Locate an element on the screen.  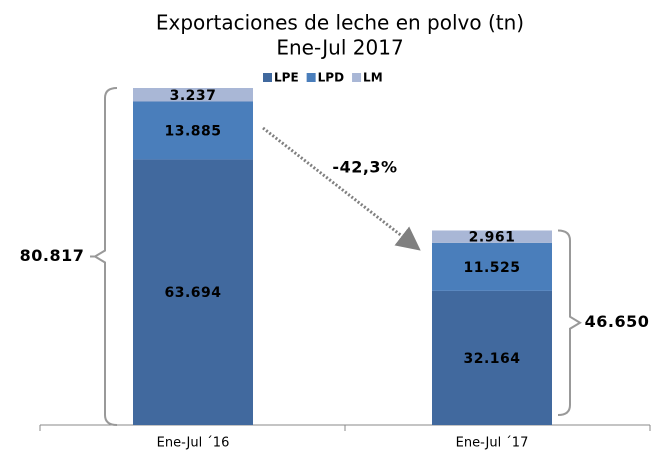
x-tick-label: Ene-Jul ´17 is located at coordinates (492, 443).